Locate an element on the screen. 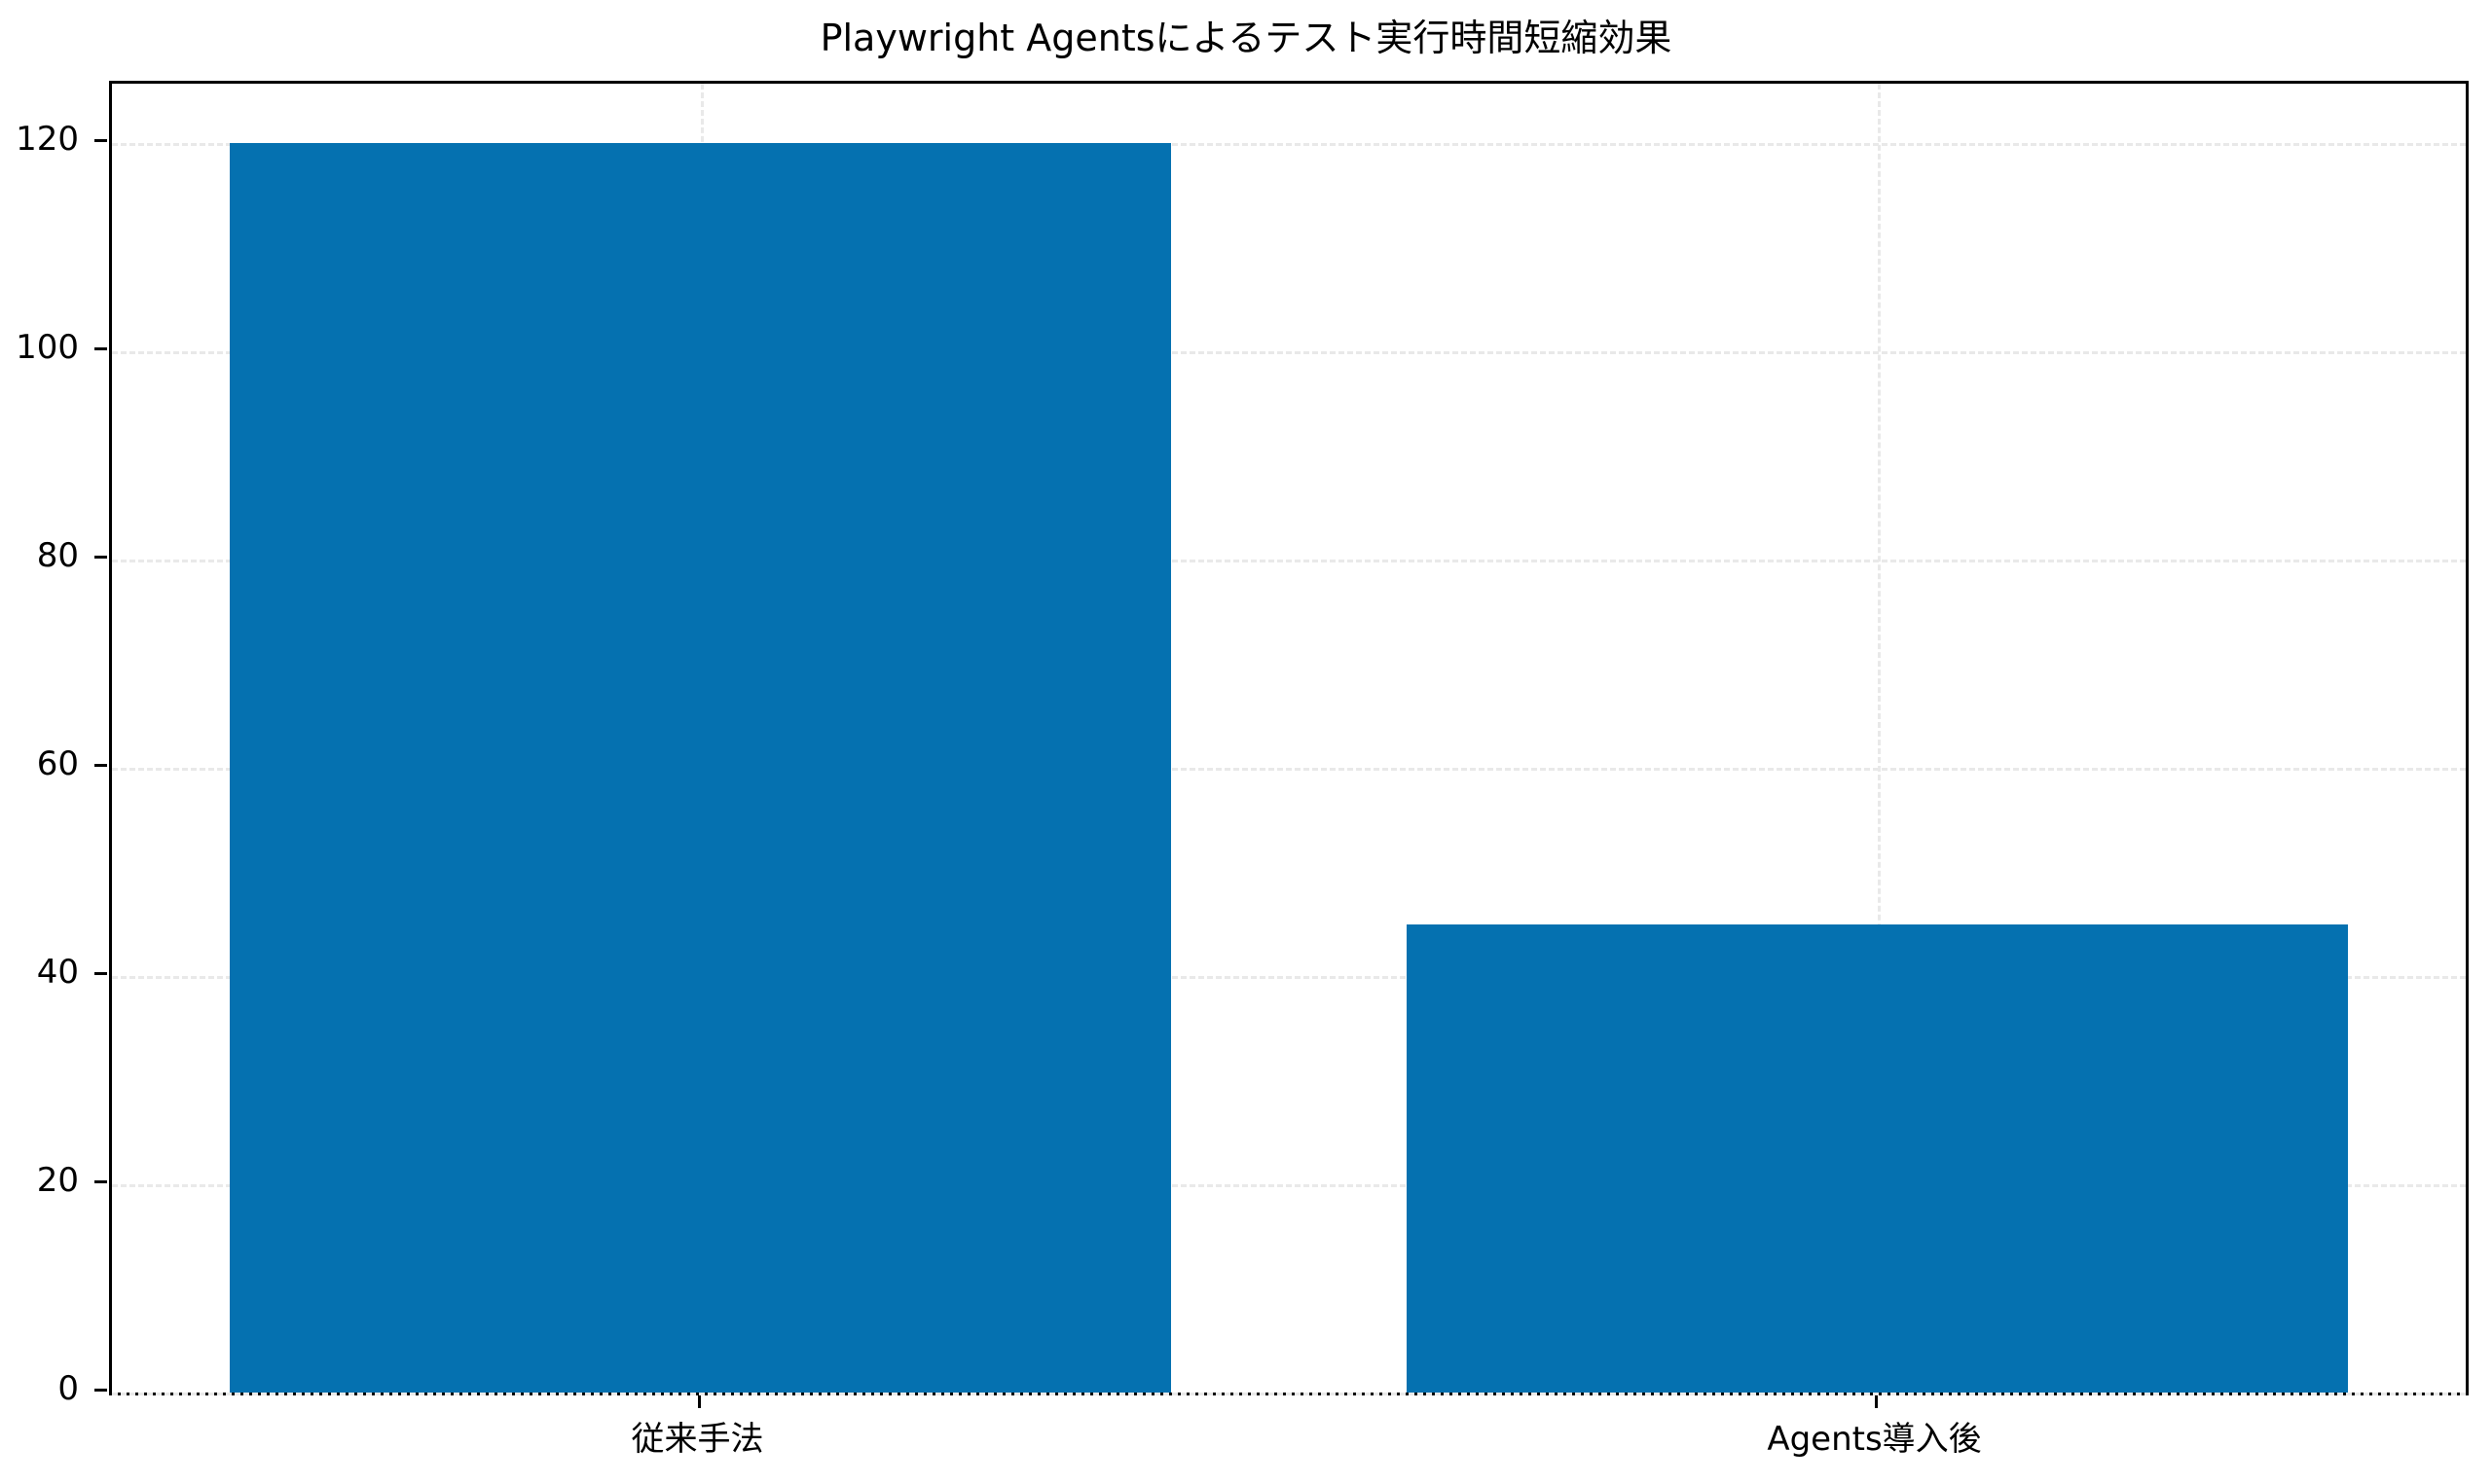 Image resolution: width=2492 pixels, height=1484 pixels. chart-title: Playwright Agentsによるテスト実行時間短縮効果 is located at coordinates (1246, 38).